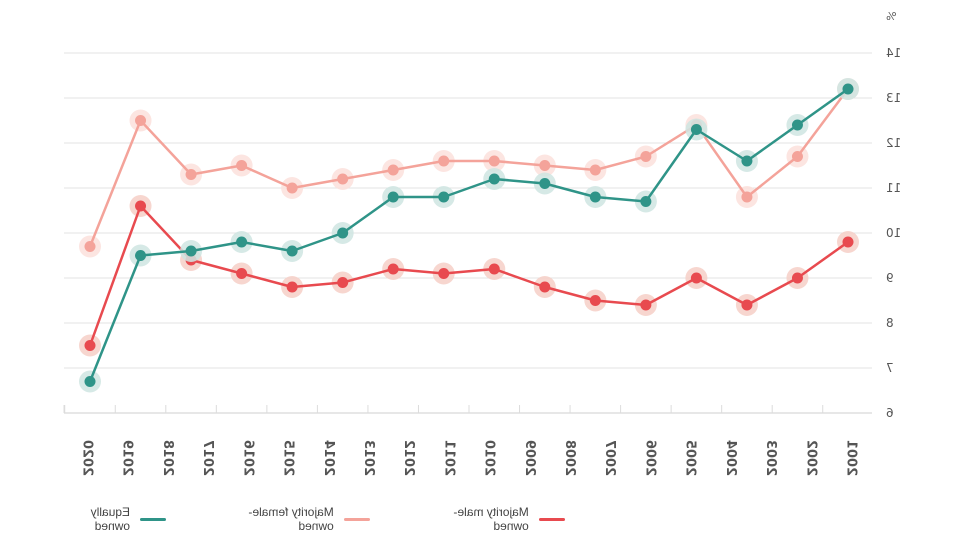  I want to click on x-tick-label: 2016, so click(247, 458).